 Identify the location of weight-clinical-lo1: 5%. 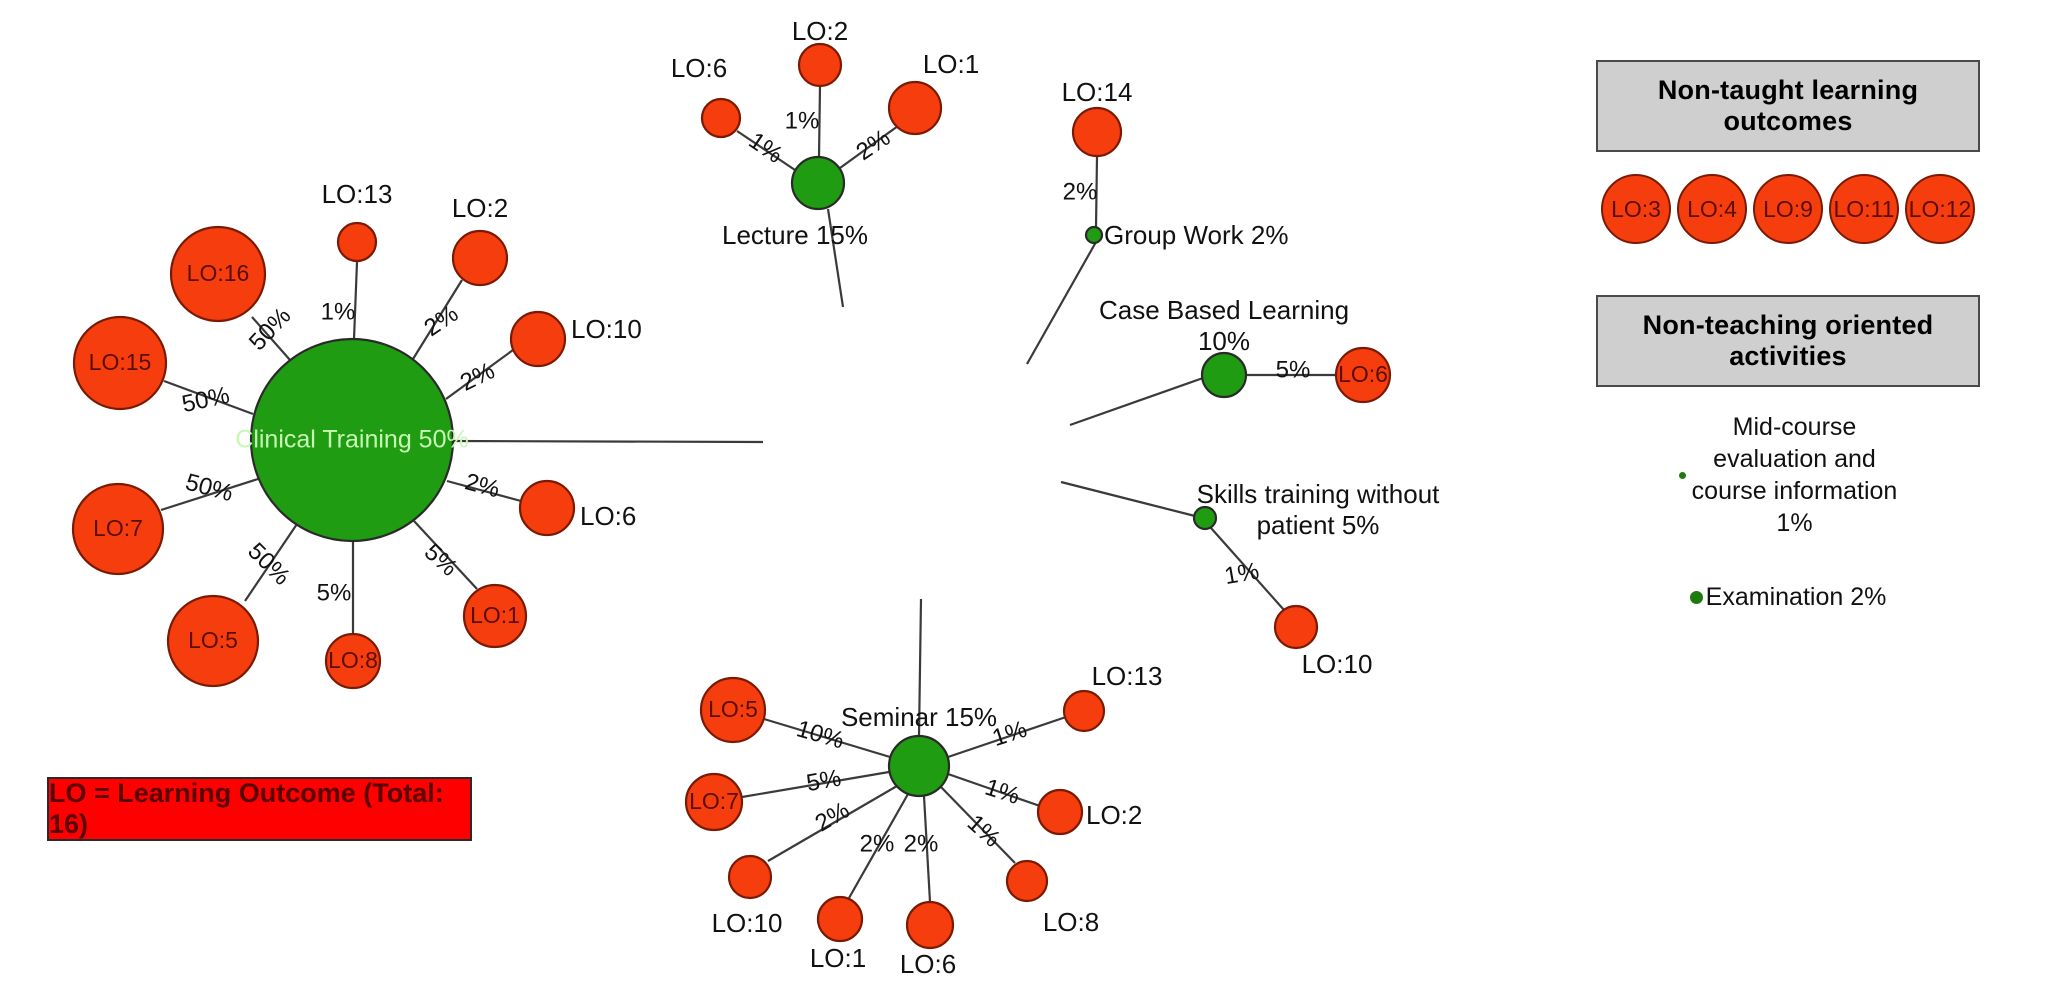
(441, 560).